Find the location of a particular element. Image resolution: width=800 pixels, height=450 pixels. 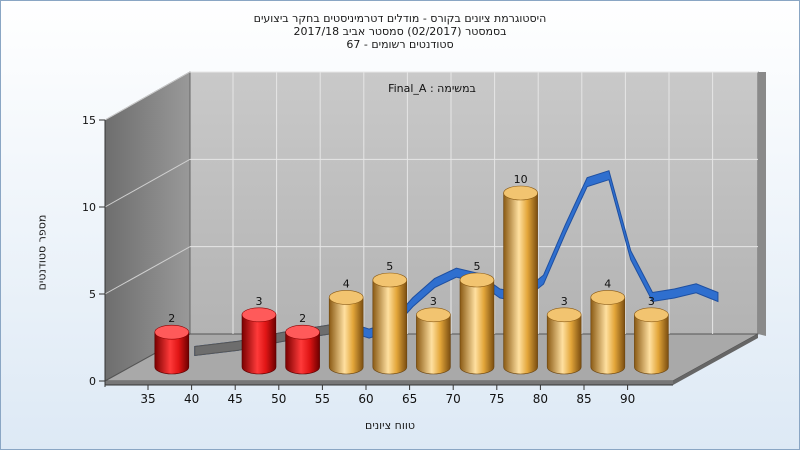

floor-edge-side is located at coordinates (715, 359).